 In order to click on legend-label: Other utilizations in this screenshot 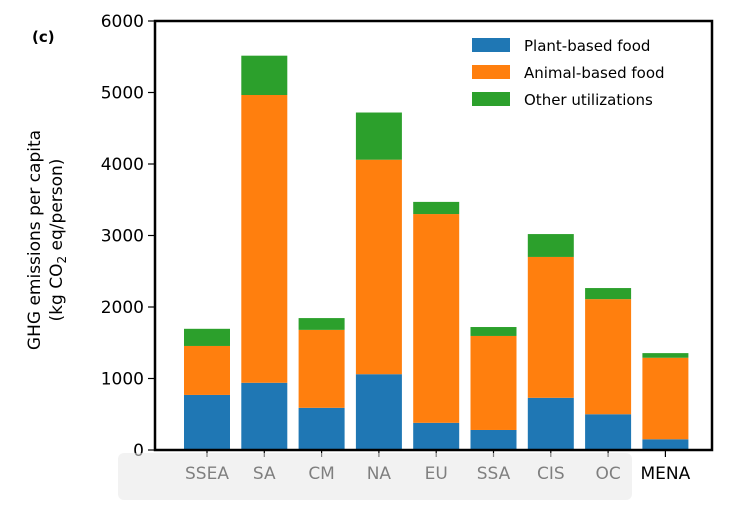, I will do `click(588, 100)`.